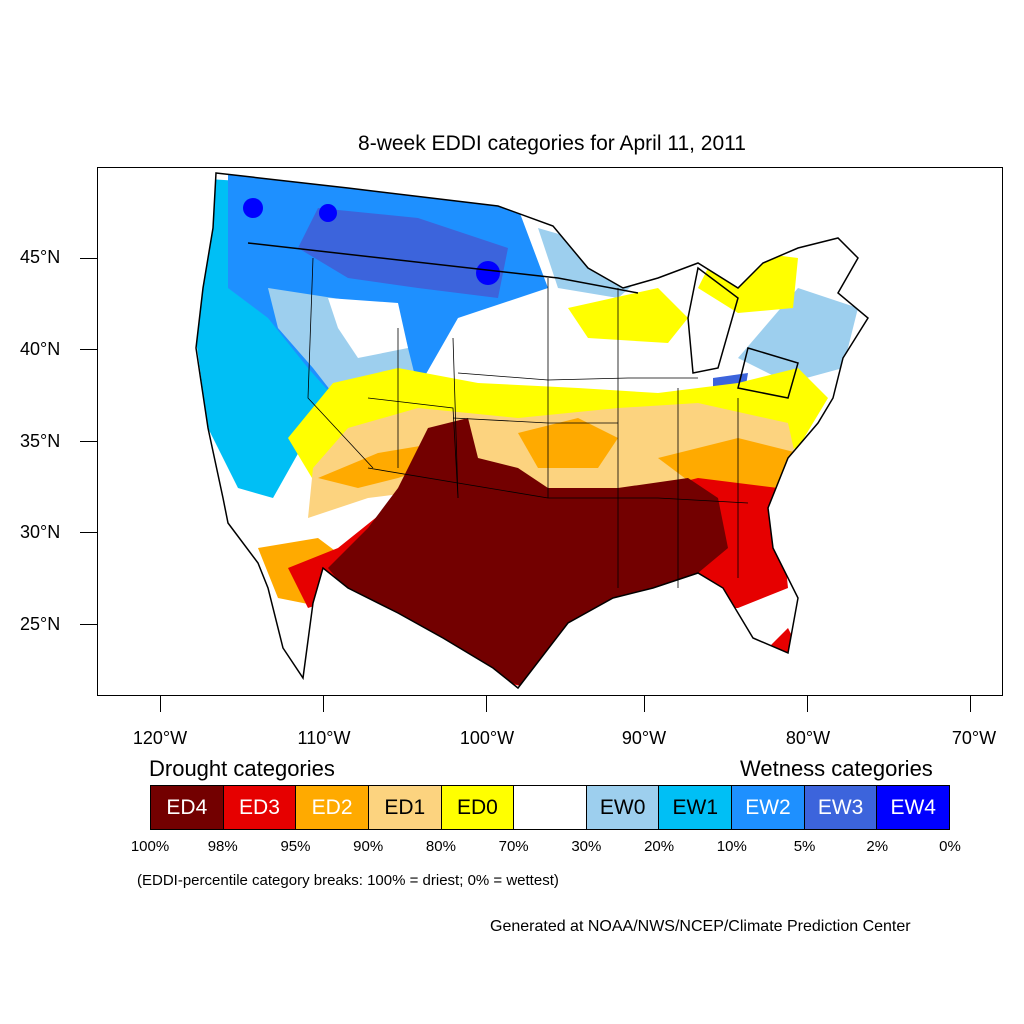 Image resolution: width=1024 pixels, height=1024 pixels. I want to click on lat-label-25: 25°N, so click(40, 624).